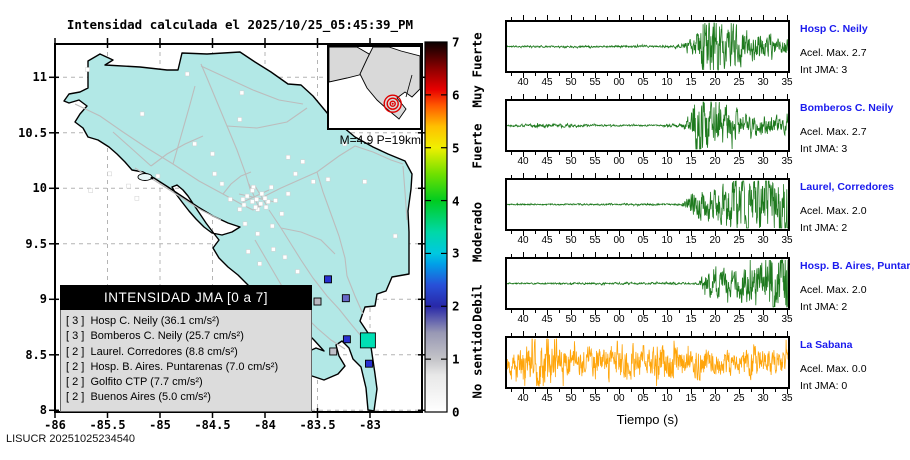 This screenshot has height=460, width=910. What do you see at coordinates (456, 306) in the screenshot?
I see `colorbar-number: 2` at bounding box center [456, 306].